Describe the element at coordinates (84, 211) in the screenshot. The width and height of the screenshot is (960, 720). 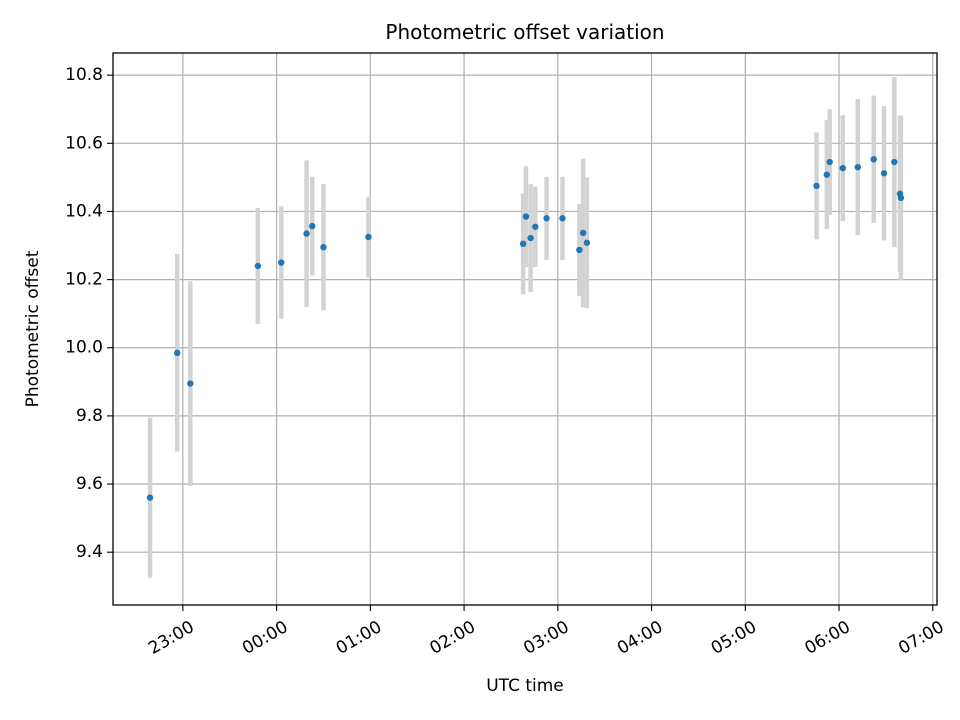
I see `y-tick-label: 10.4` at that location.